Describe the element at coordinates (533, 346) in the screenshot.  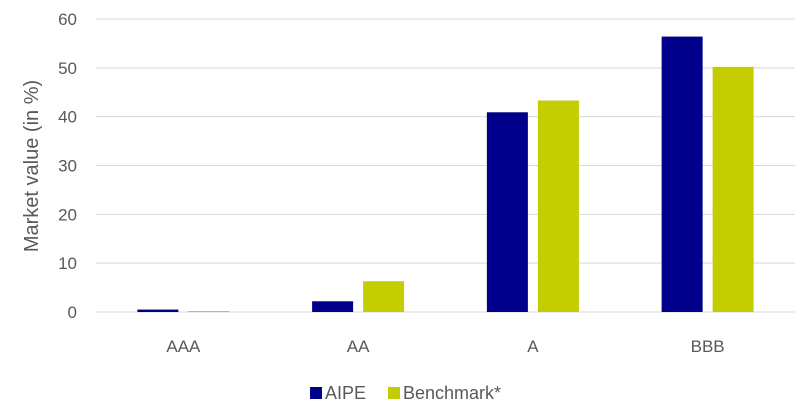
I see `x-tick-label-a: A` at that location.